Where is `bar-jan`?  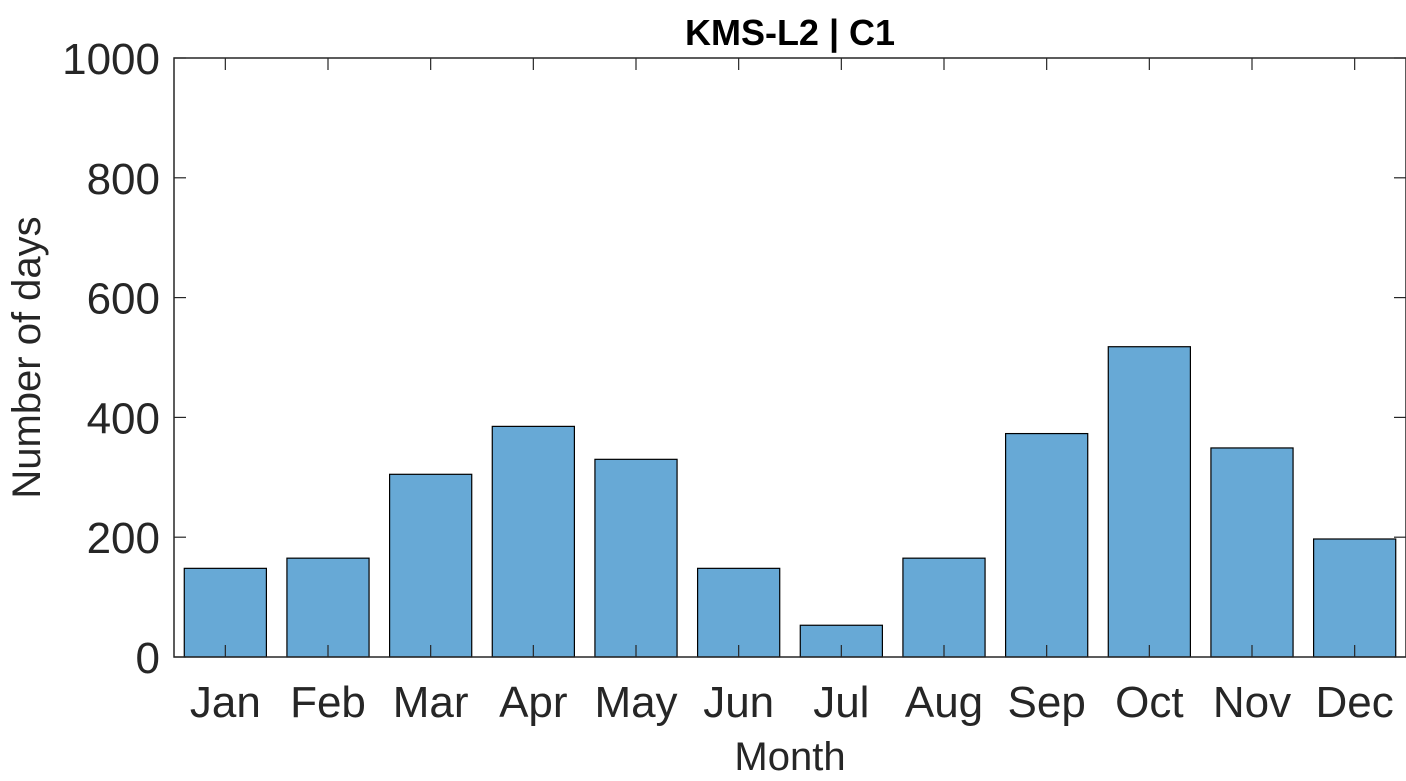 bar-jan is located at coordinates (225, 612).